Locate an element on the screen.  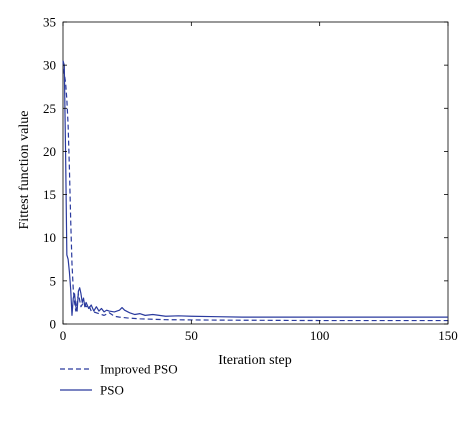
y-tick-label: 30 is located at coordinates (49, 65).